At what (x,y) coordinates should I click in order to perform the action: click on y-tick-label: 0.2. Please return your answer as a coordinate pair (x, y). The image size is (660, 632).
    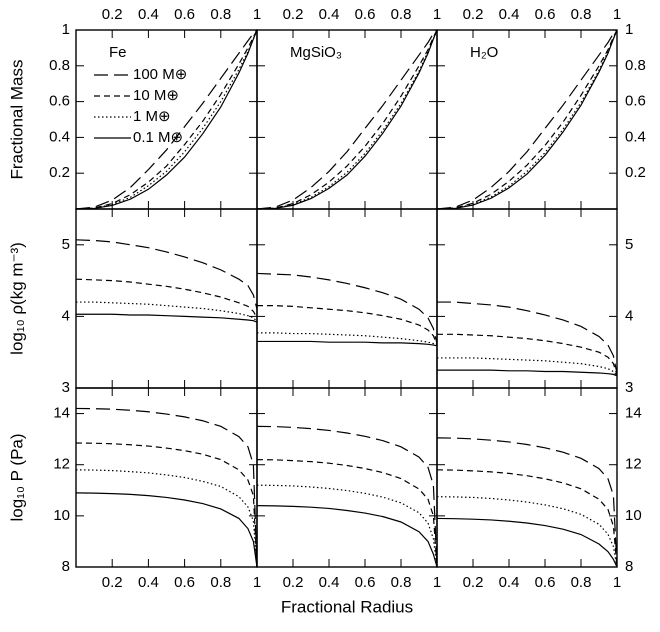
    Looking at the image, I should click on (59, 172).